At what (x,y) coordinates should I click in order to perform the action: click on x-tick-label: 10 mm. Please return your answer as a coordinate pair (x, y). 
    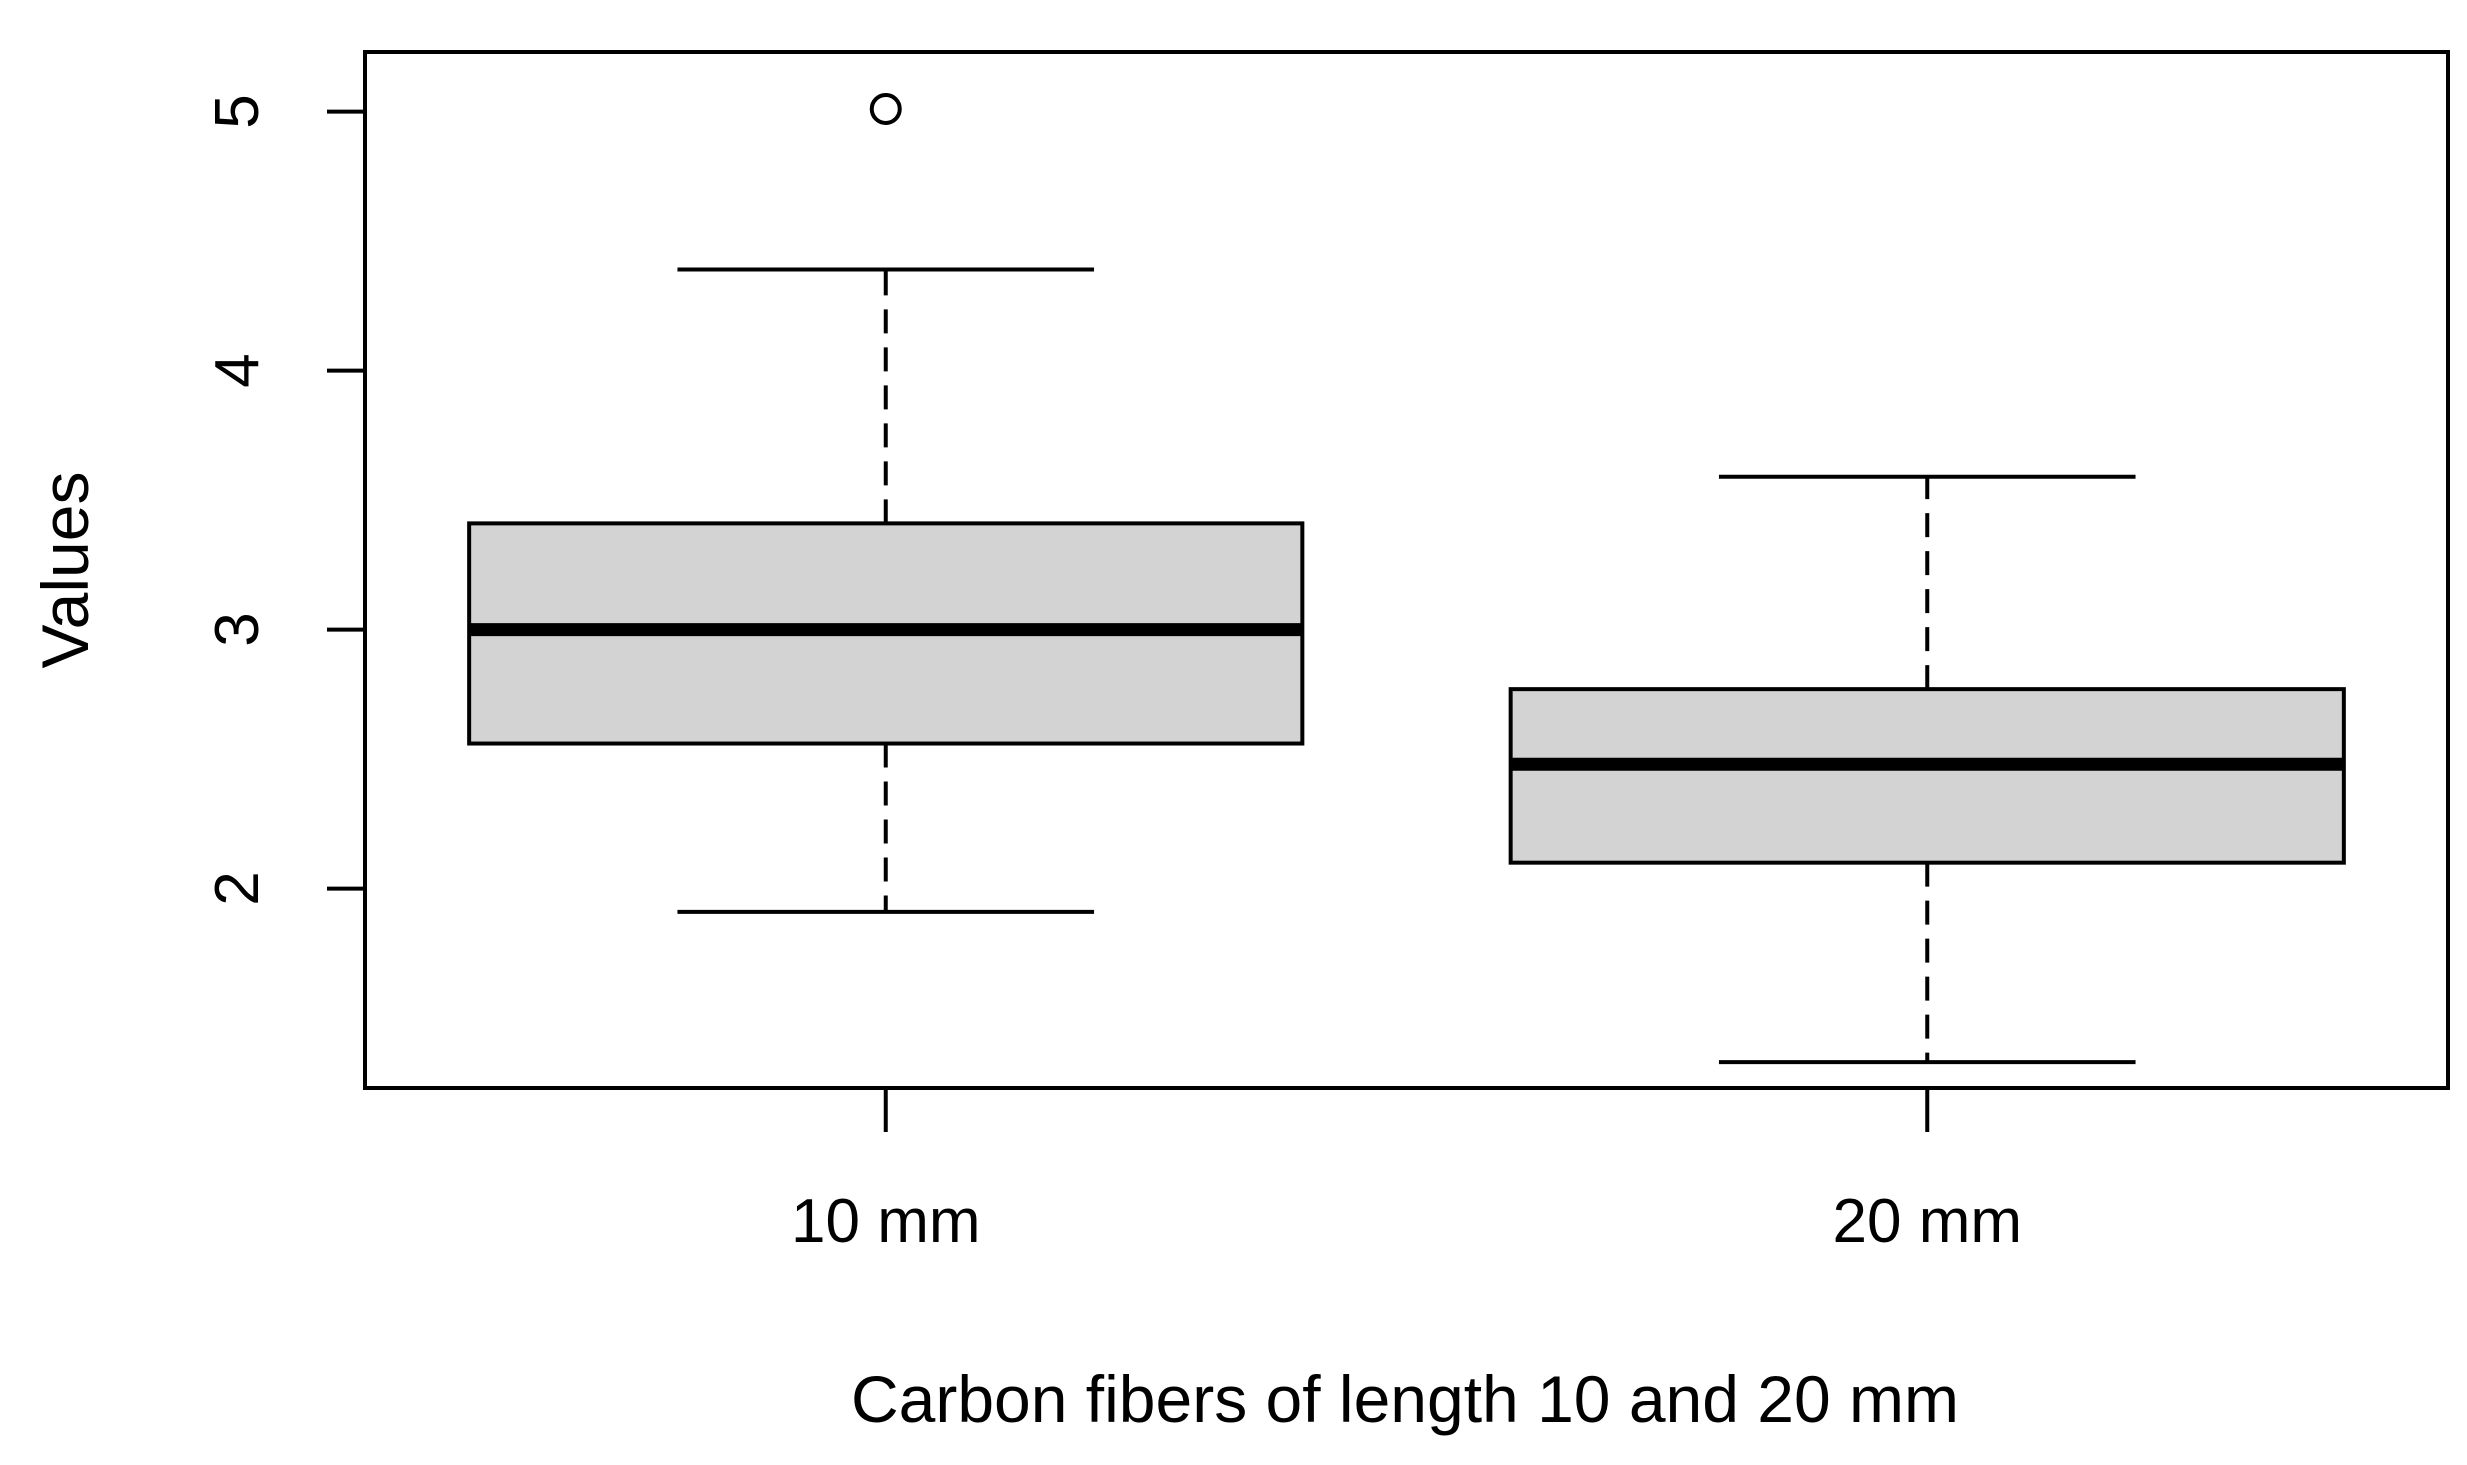
    Looking at the image, I should click on (885, 1221).